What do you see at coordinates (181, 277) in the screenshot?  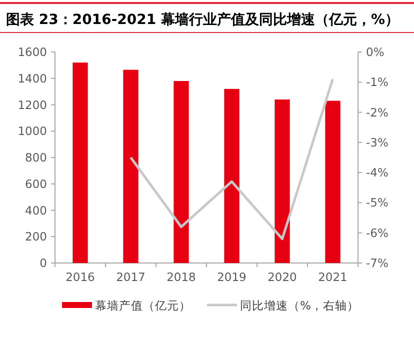 I see `x-tick-label: 2018` at bounding box center [181, 277].